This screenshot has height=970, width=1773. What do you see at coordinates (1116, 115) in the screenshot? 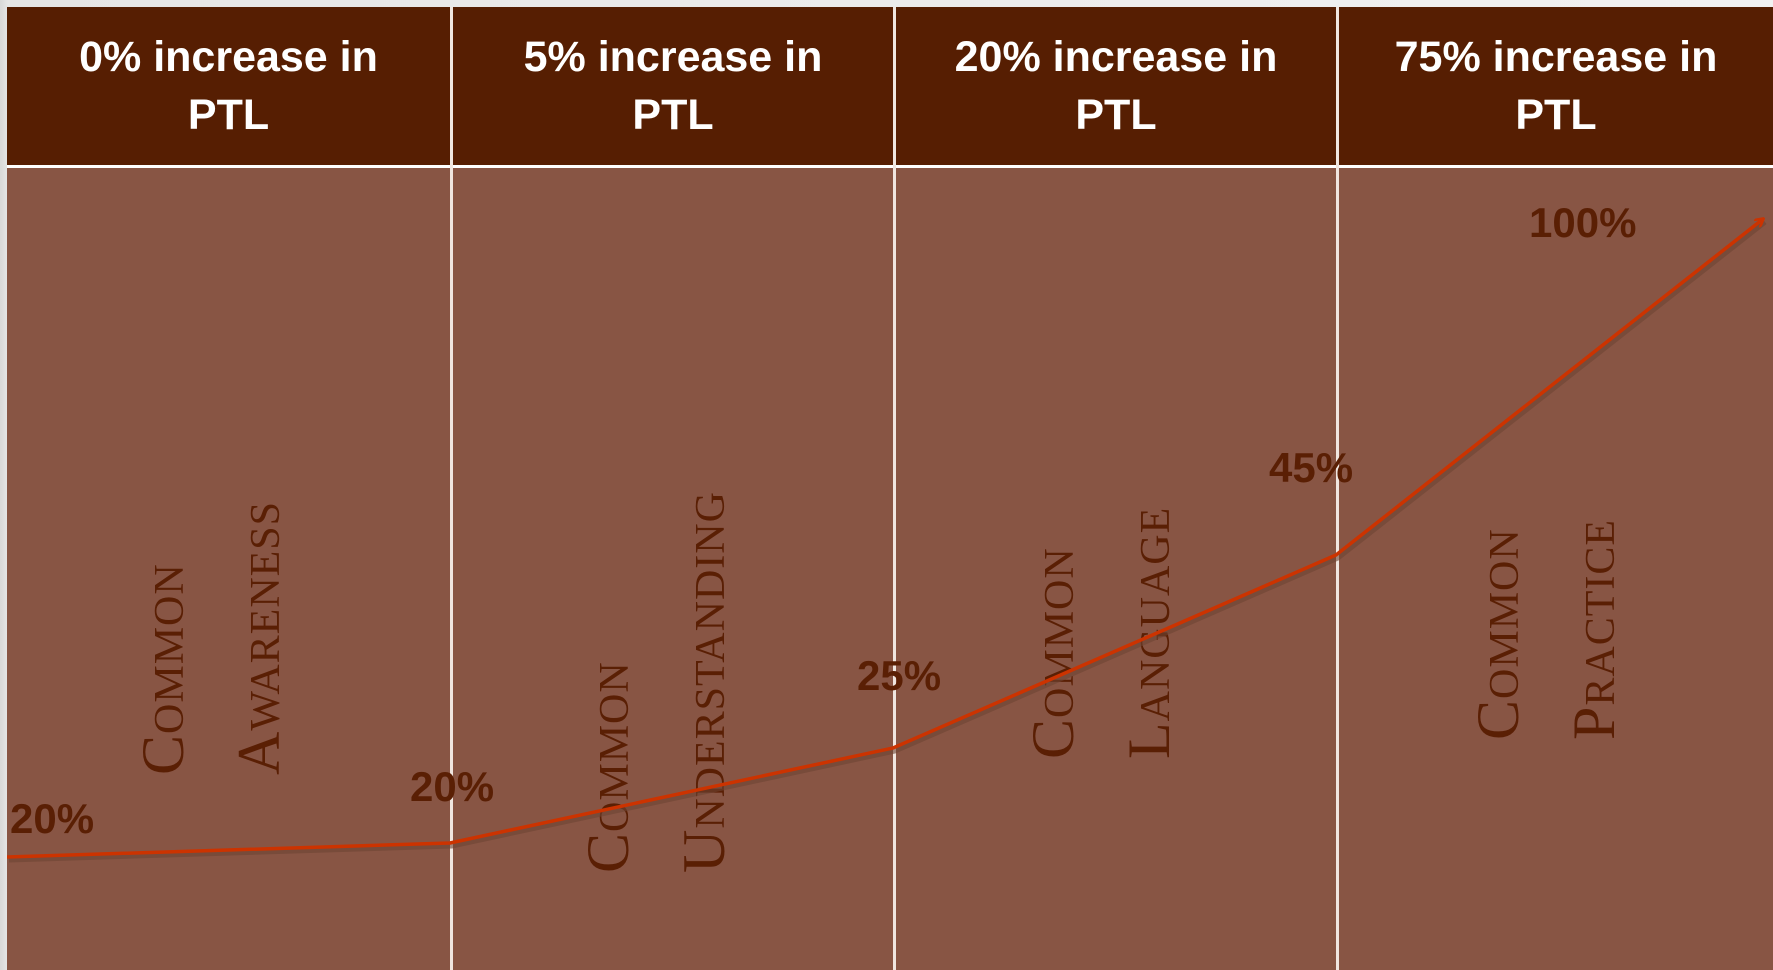
I see `header-text-3b: PTL` at bounding box center [1116, 115].